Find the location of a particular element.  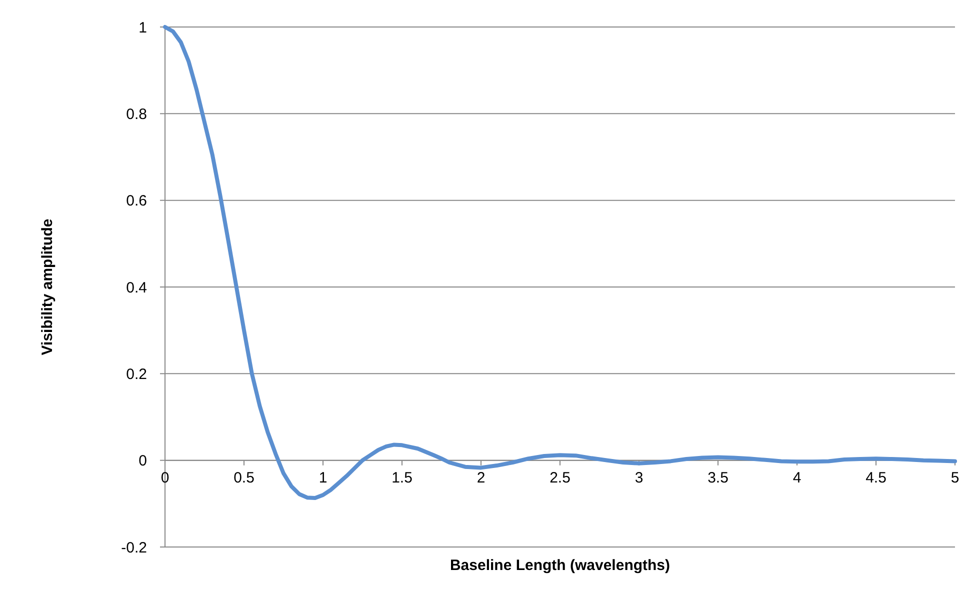

x-tick-label: 1.5 is located at coordinates (402, 477).